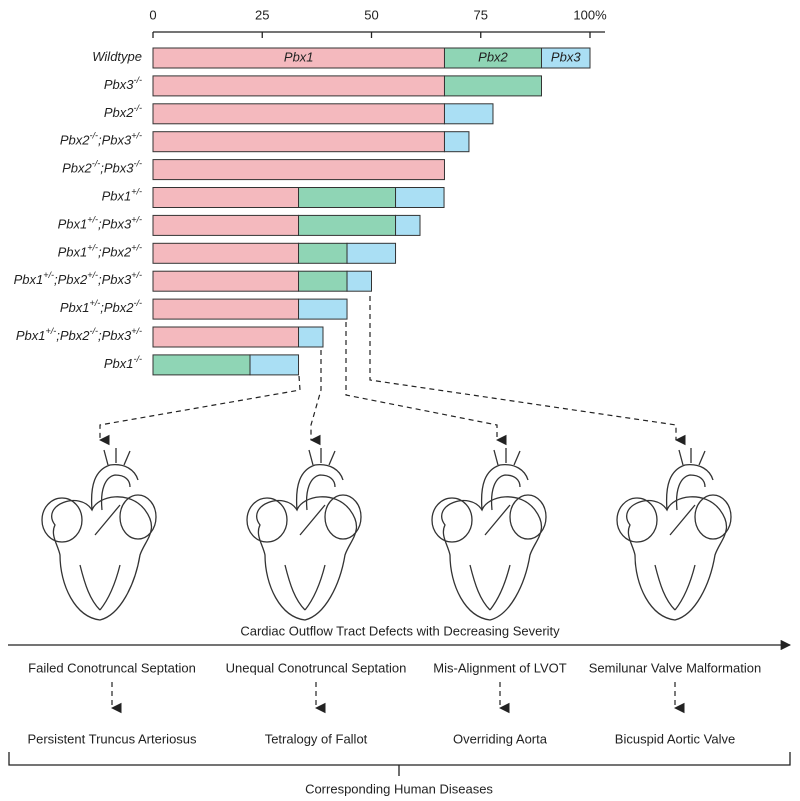 This screenshot has height=801, width=800. What do you see at coordinates (500, 738) in the screenshot?
I see `disease: Overriding Aorta` at bounding box center [500, 738].